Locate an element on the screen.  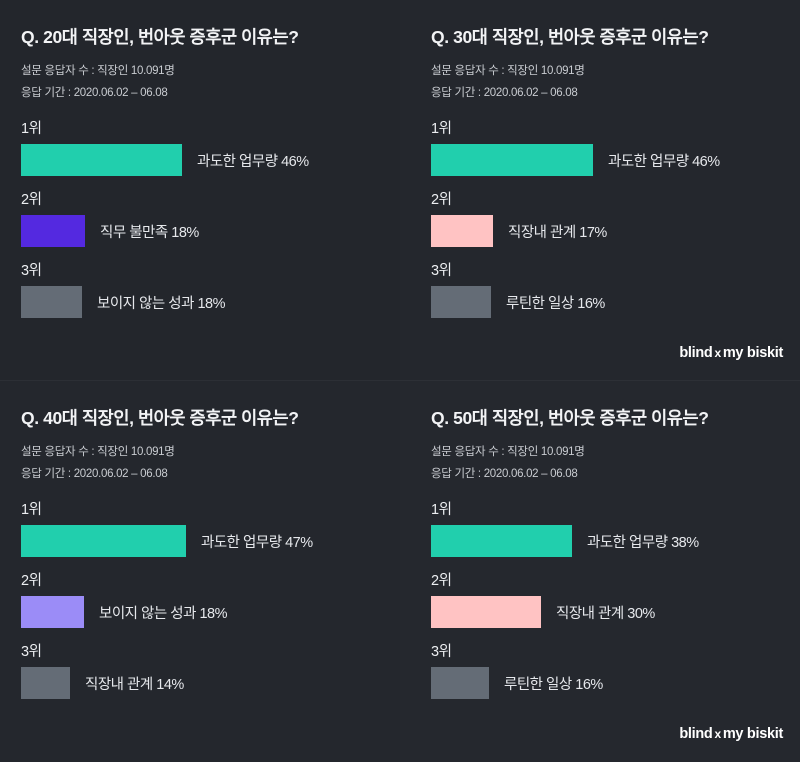
page-title: Q. 30대 직장인, 번아웃 증후군 이유는? is located at coordinates (570, 37).